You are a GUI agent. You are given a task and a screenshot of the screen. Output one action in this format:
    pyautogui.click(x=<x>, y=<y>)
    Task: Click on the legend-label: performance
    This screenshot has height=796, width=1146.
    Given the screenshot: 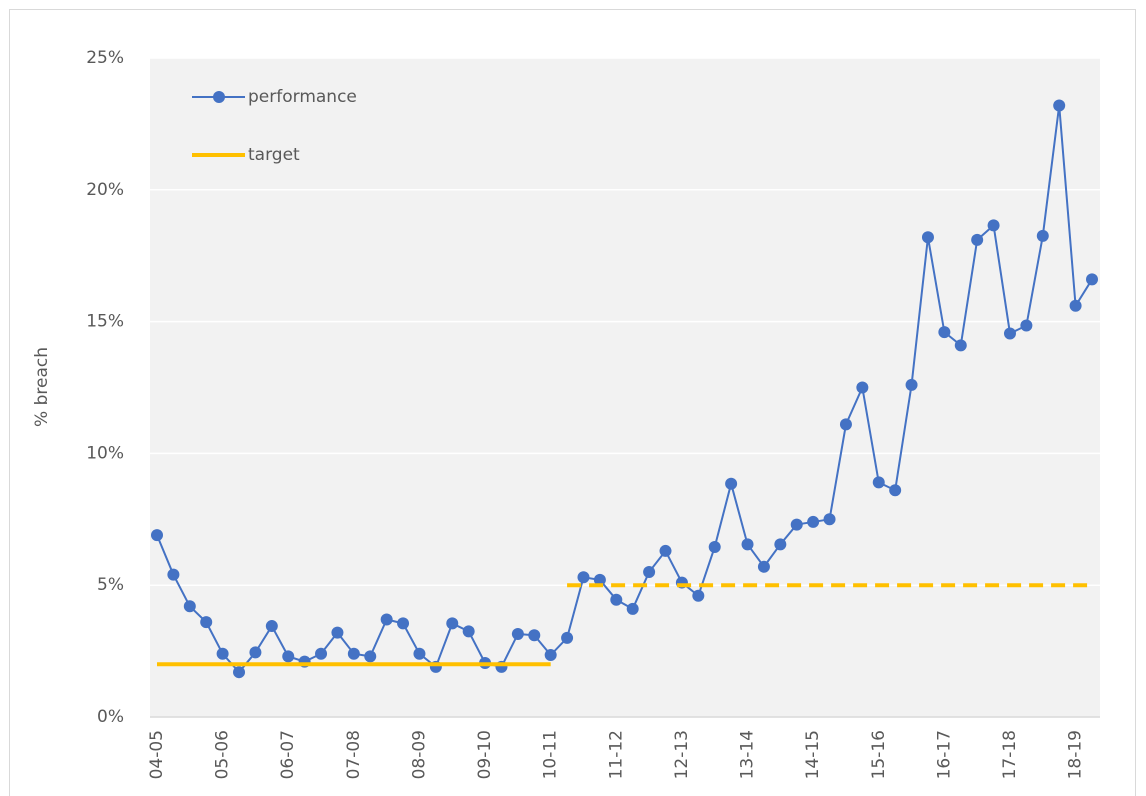 What is the action you would take?
    pyautogui.click(x=302, y=97)
    